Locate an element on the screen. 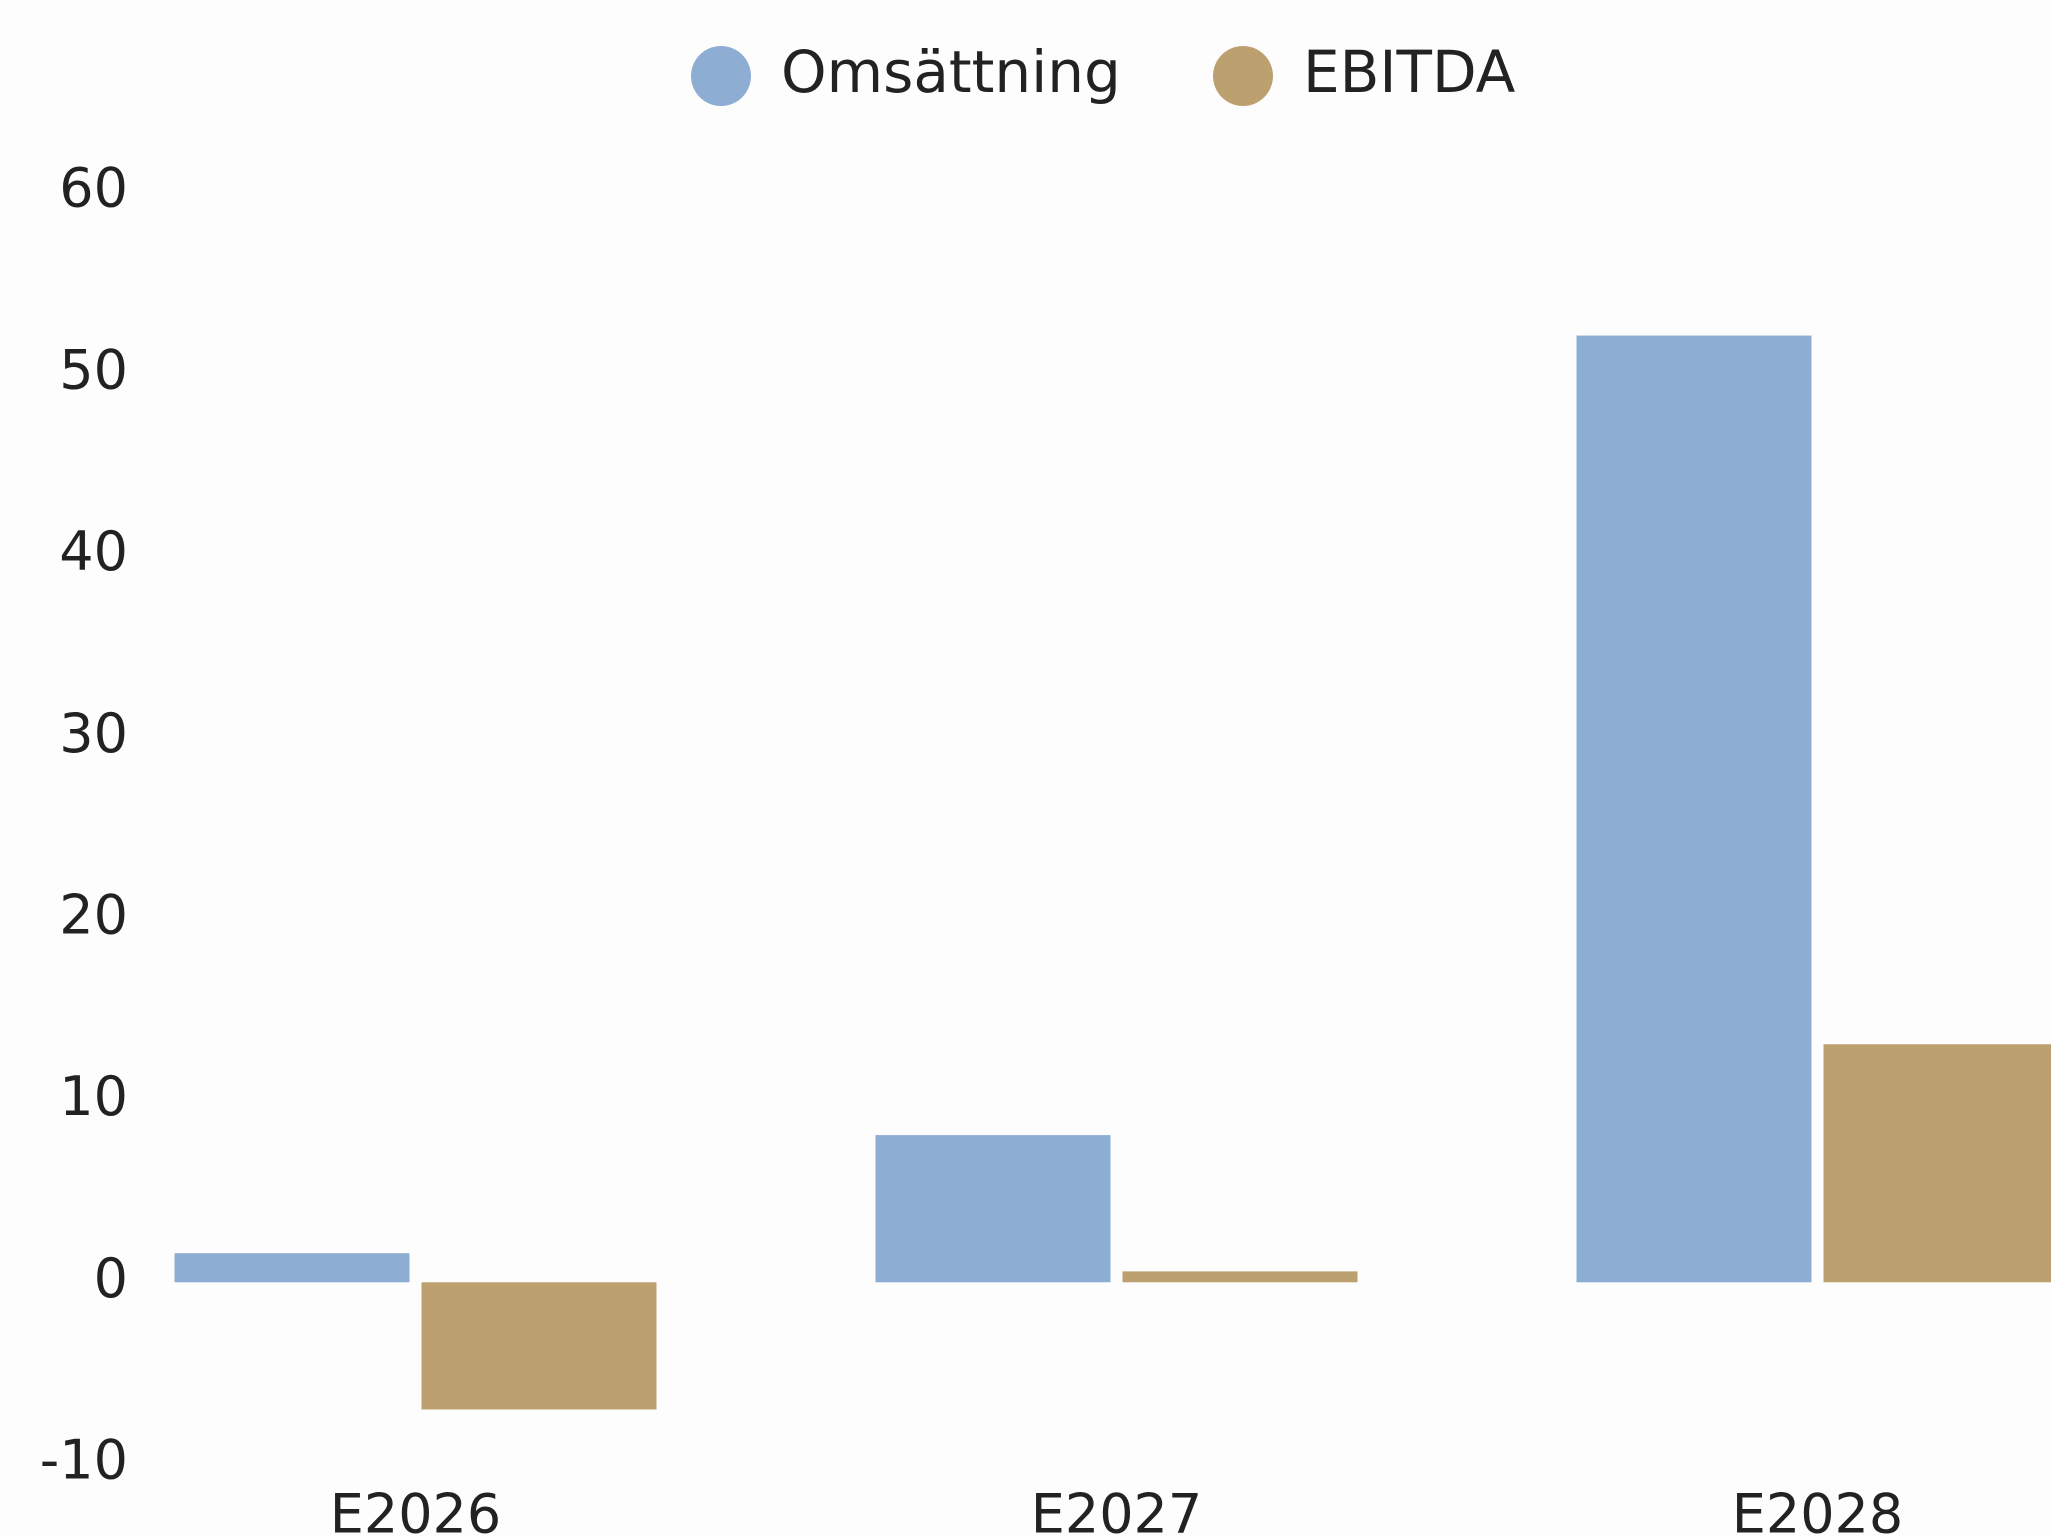  y-tick-label: 10 is located at coordinates (93, 1096).